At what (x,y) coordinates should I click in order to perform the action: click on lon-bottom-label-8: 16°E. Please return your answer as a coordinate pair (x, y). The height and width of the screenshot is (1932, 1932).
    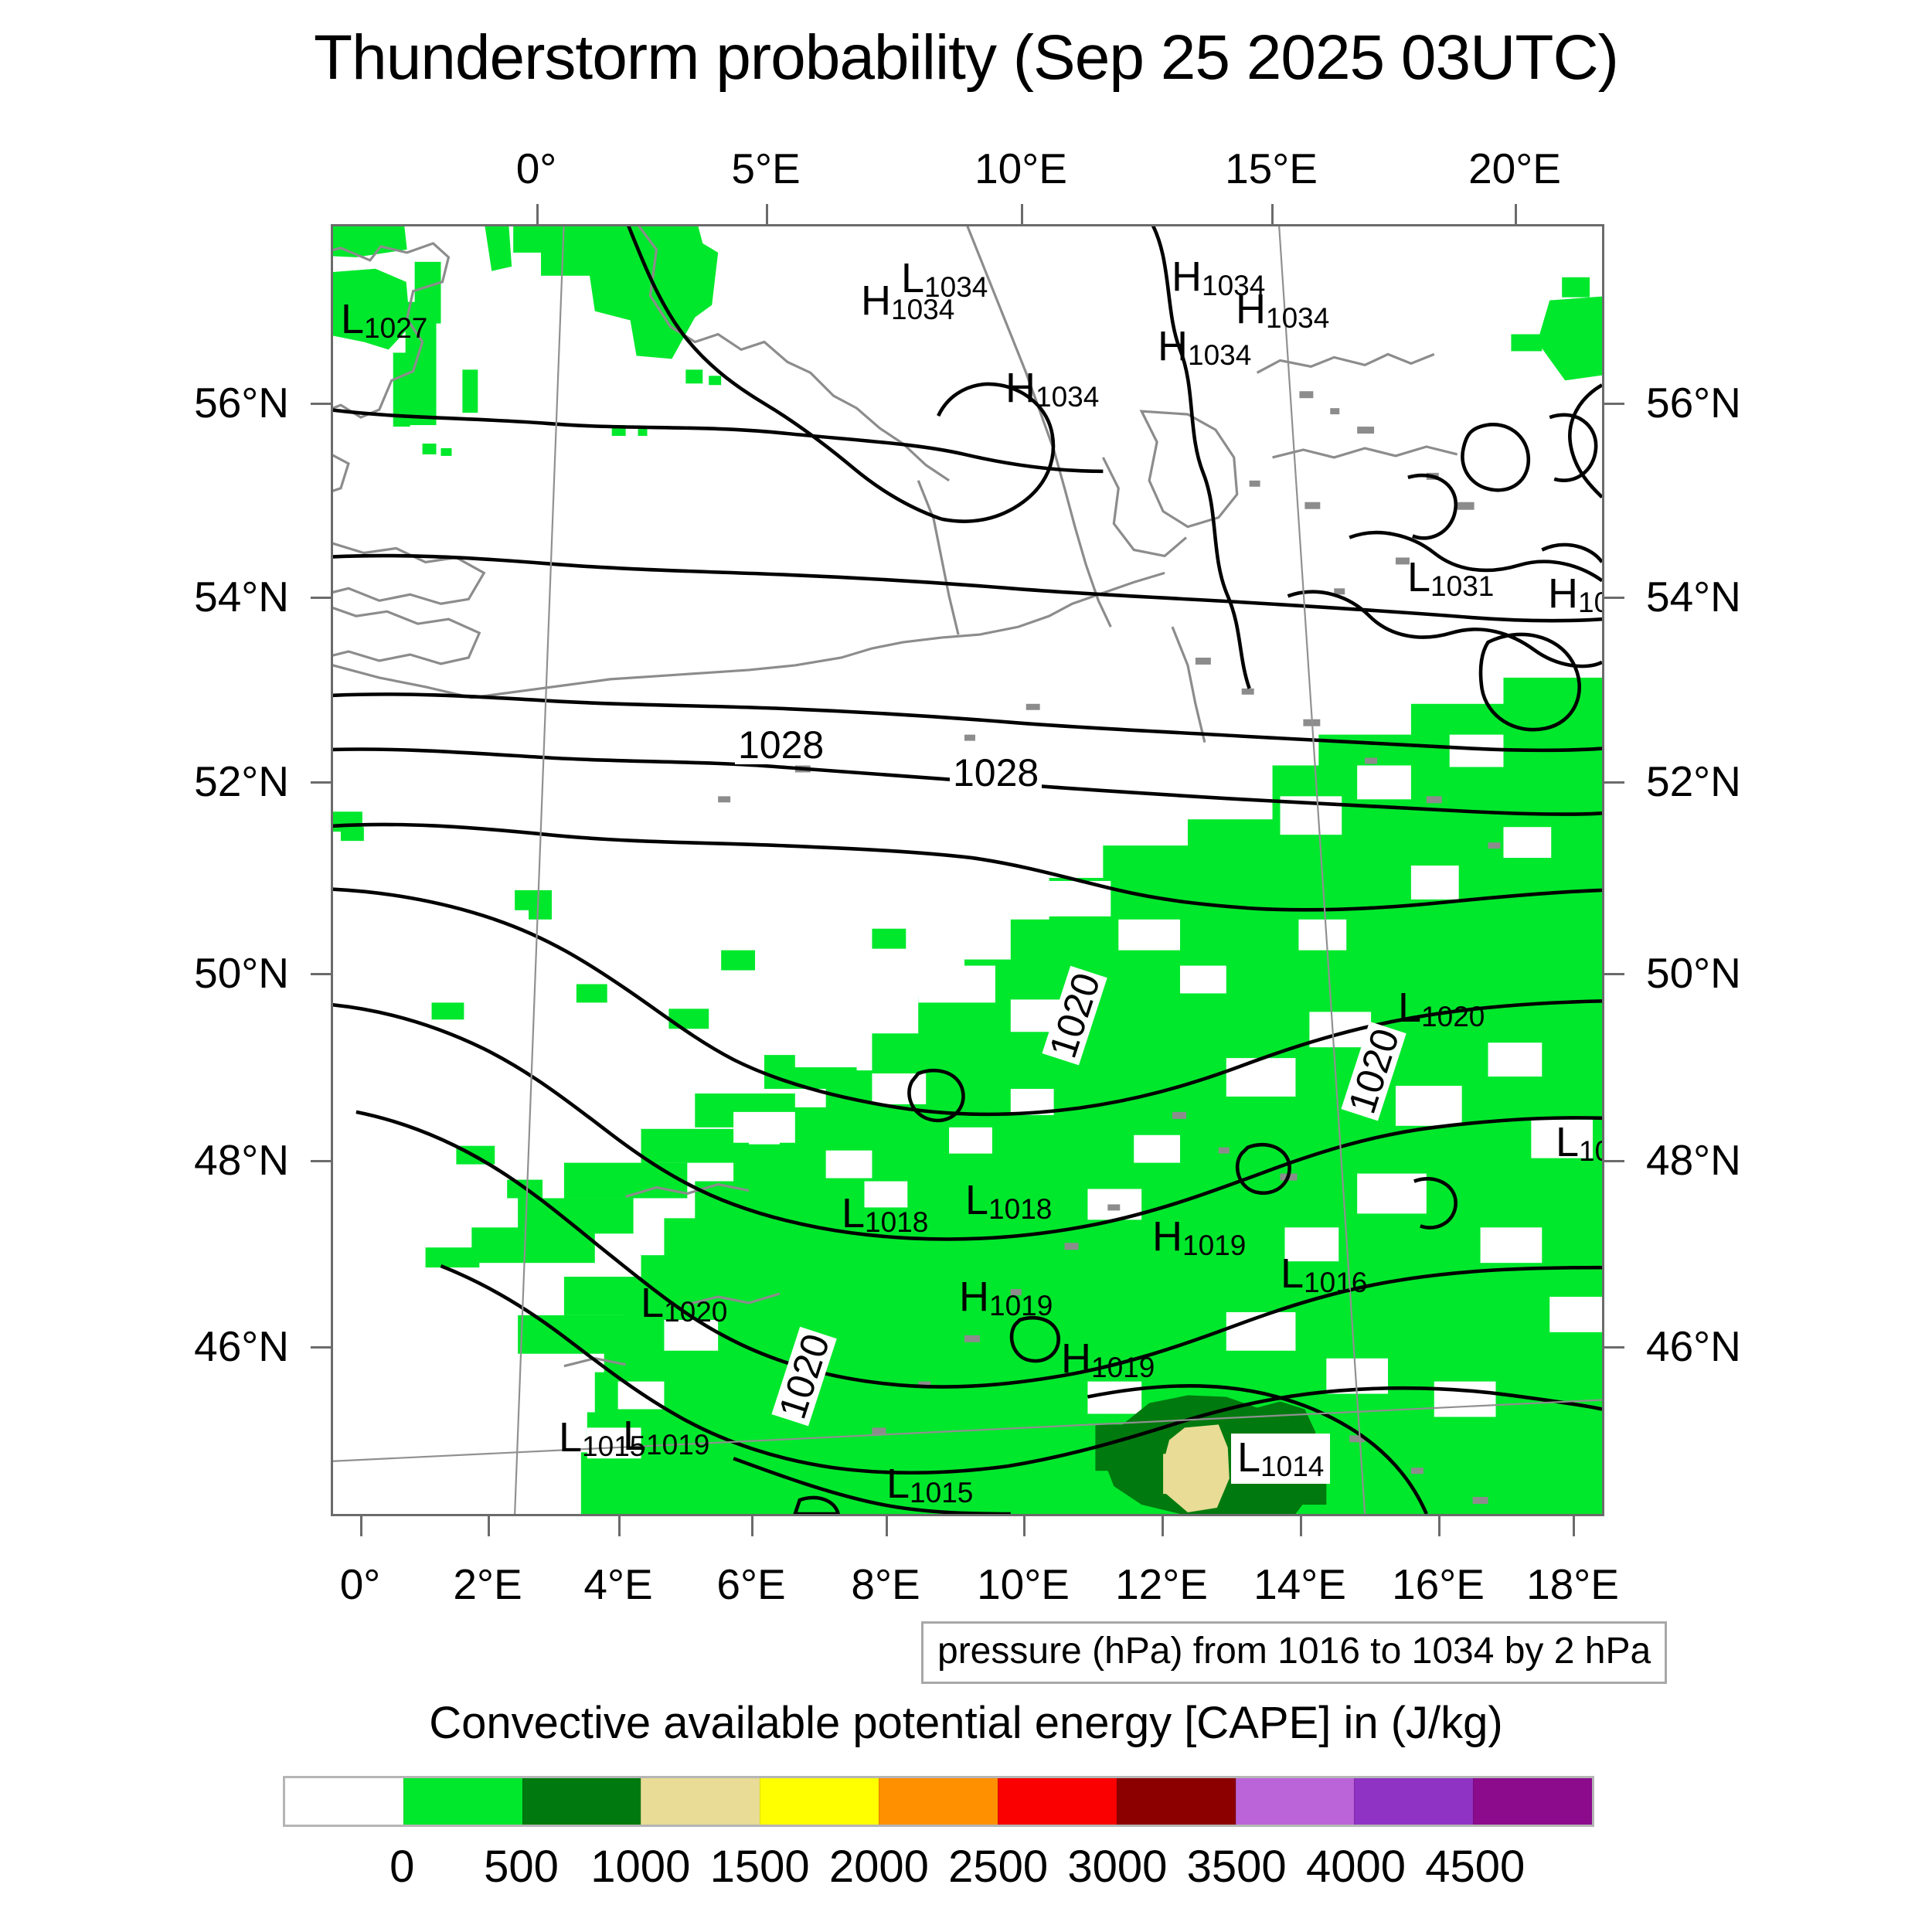
    Looking at the image, I should click on (1439, 1584).